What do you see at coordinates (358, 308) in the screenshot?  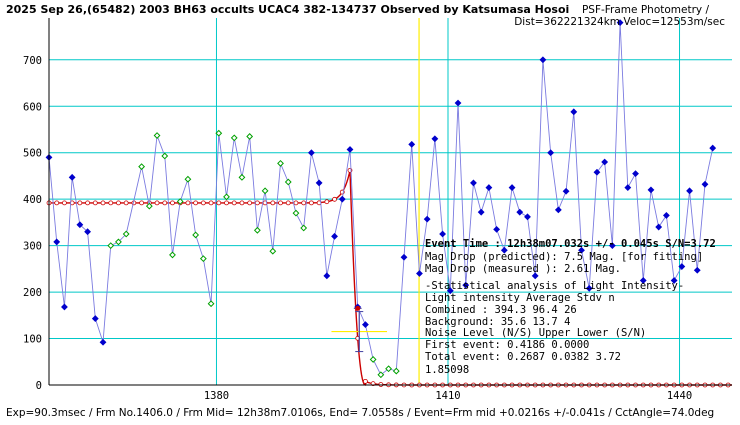 I see `event-point` at bounding box center [358, 308].